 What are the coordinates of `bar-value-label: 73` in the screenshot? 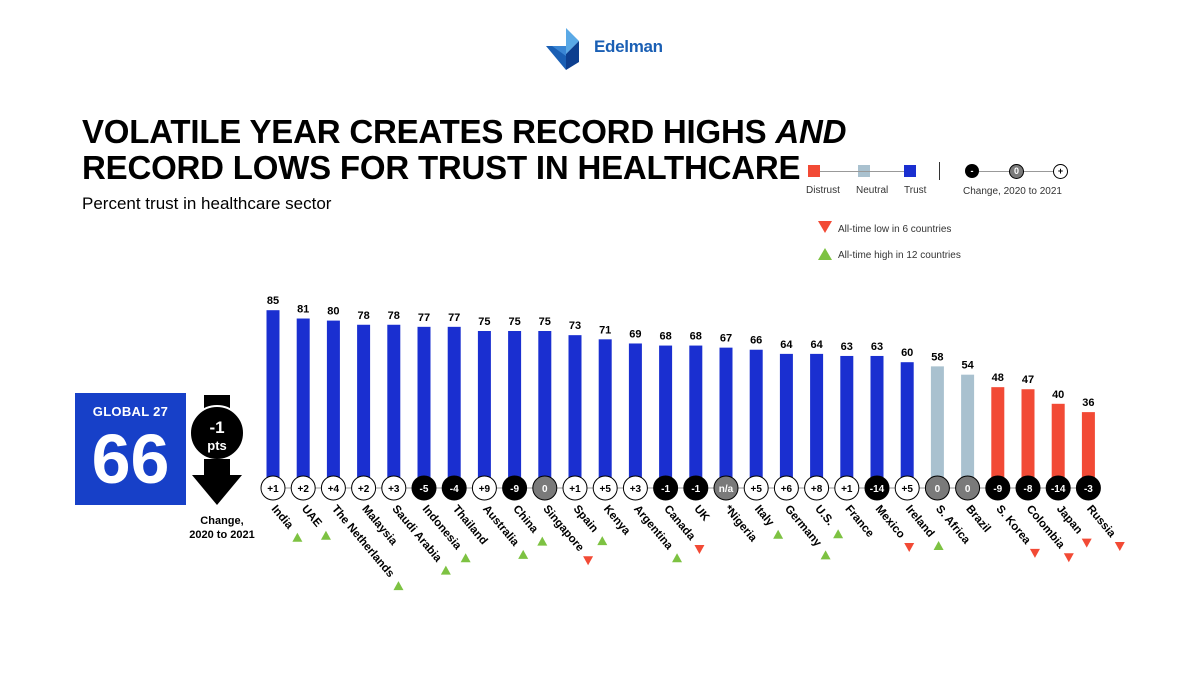 It's located at (575, 326).